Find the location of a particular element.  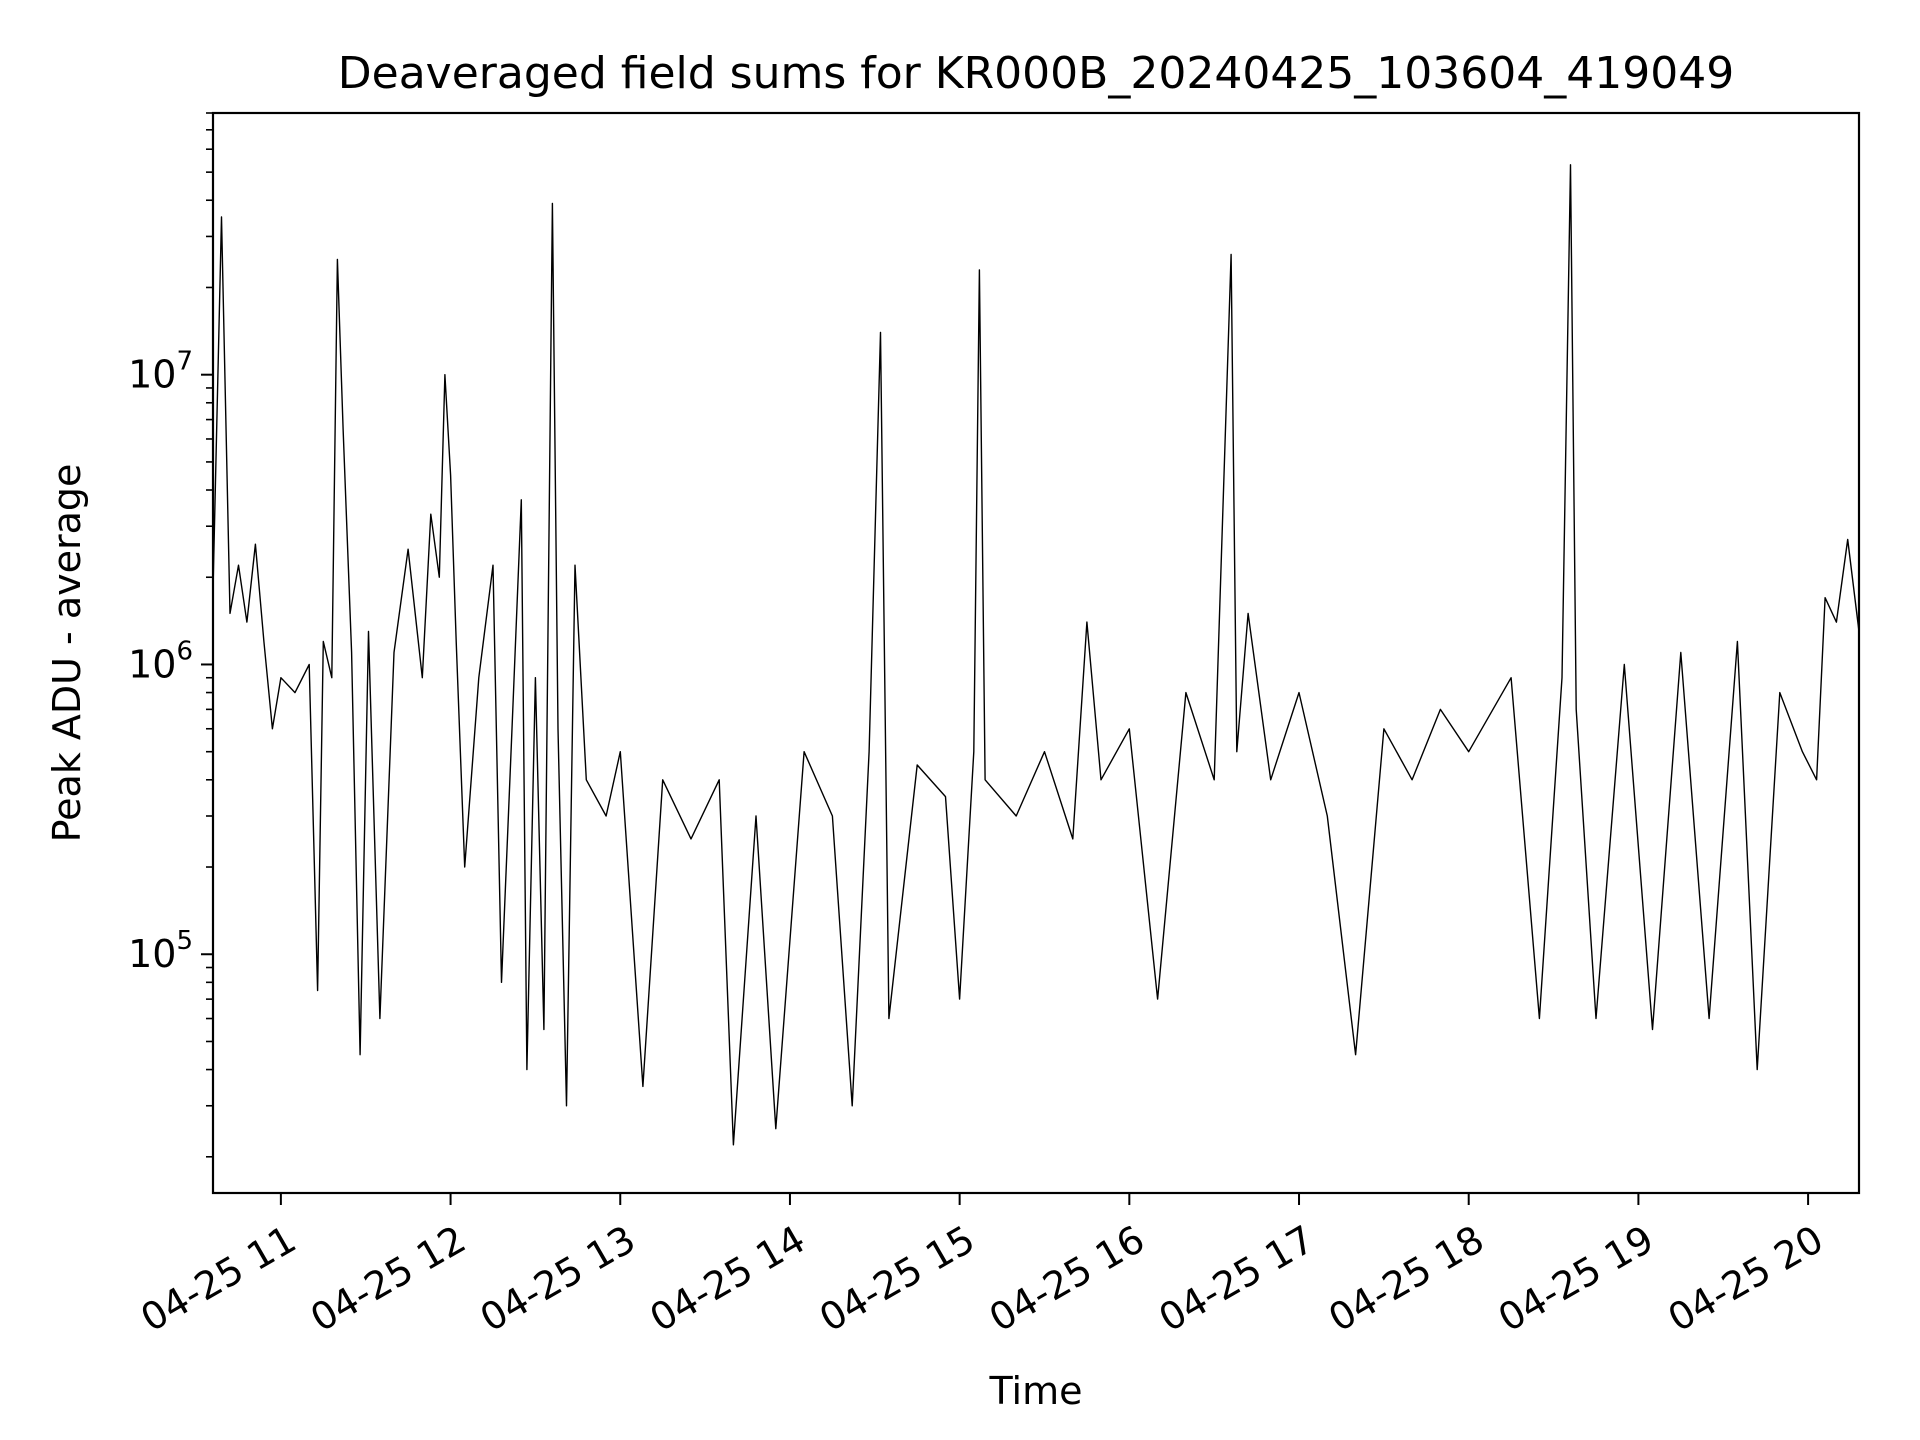

y-axis-ticks: 10⁵ 10⁶ 10⁷ is located at coordinates (170, 635).